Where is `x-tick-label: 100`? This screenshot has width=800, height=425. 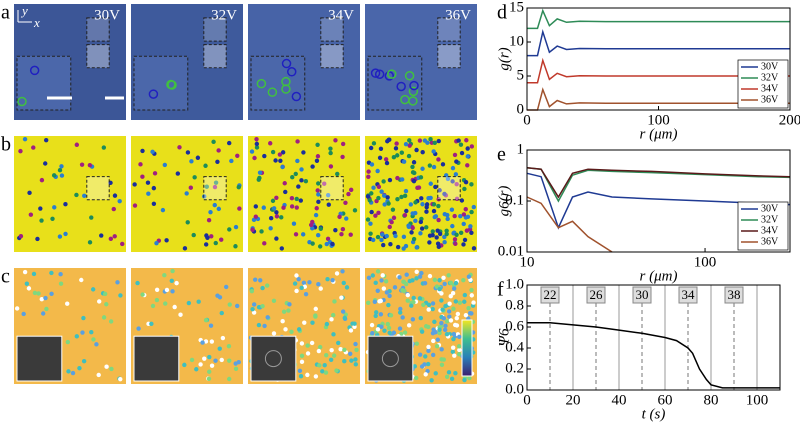 x-tick-label: 100 is located at coordinates (658, 120).